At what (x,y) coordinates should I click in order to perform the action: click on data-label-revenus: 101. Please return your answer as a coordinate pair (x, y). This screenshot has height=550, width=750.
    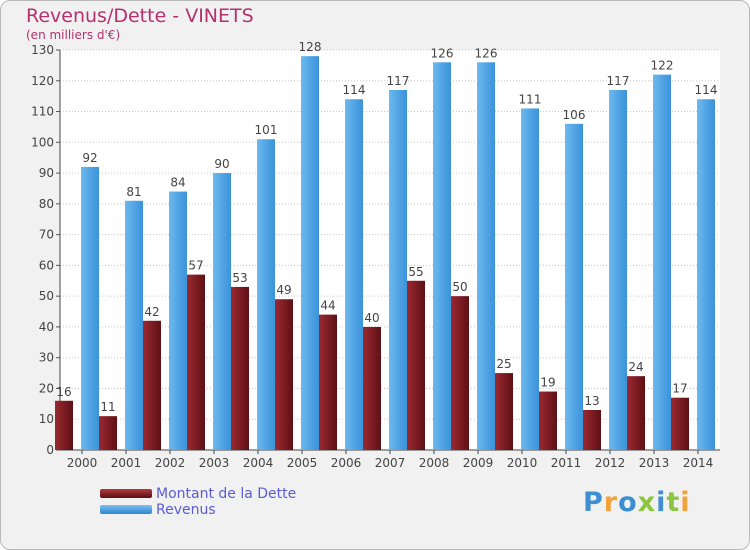
    Looking at the image, I should click on (266, 130).